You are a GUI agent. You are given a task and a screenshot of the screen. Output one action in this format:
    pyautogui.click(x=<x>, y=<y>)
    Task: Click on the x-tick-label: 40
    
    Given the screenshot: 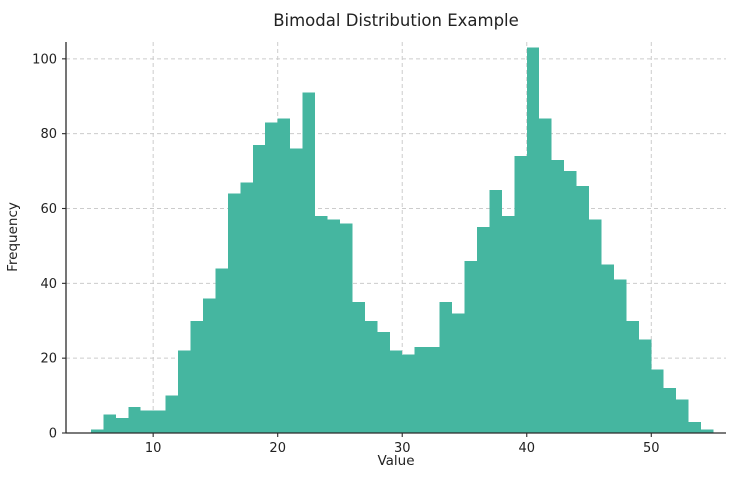 What is the action you would take?
    pyautogui.click(x=526, y=448)
    